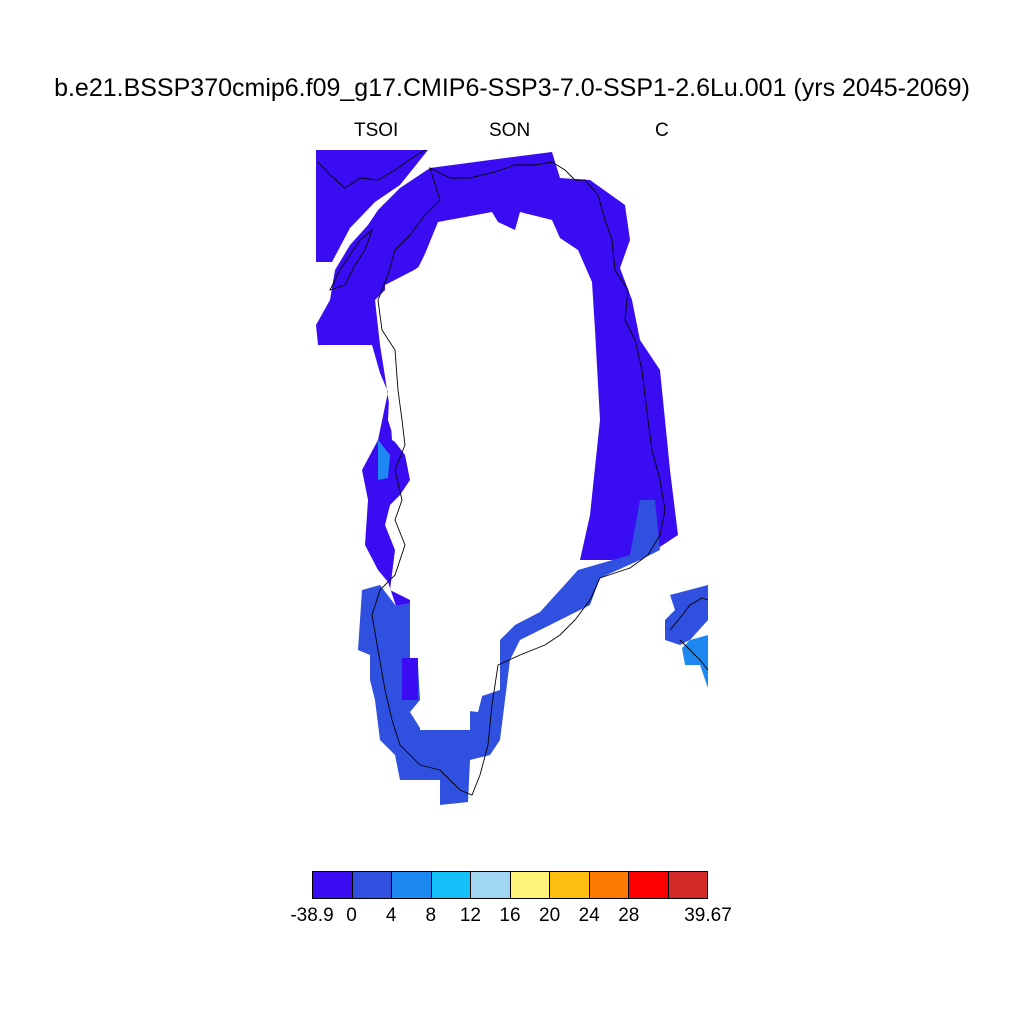  I want to click on colorbar-label-7: 24, so click(589, 915).